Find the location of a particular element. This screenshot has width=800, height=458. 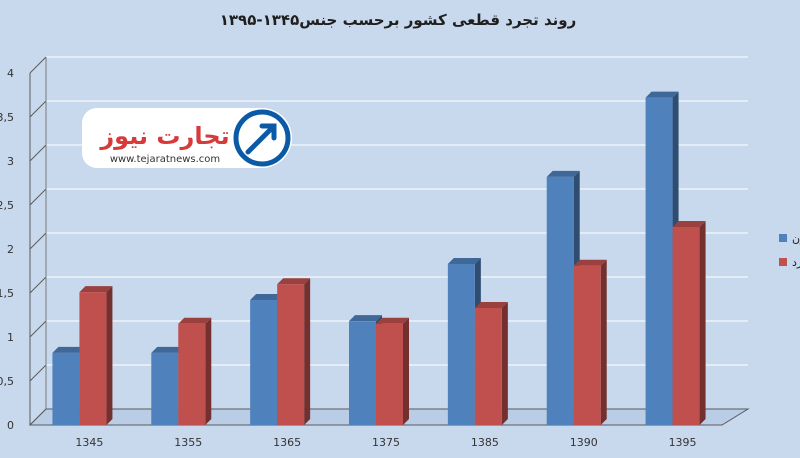

y-tick-label: 2,5 is located at coordinates (7, 205).